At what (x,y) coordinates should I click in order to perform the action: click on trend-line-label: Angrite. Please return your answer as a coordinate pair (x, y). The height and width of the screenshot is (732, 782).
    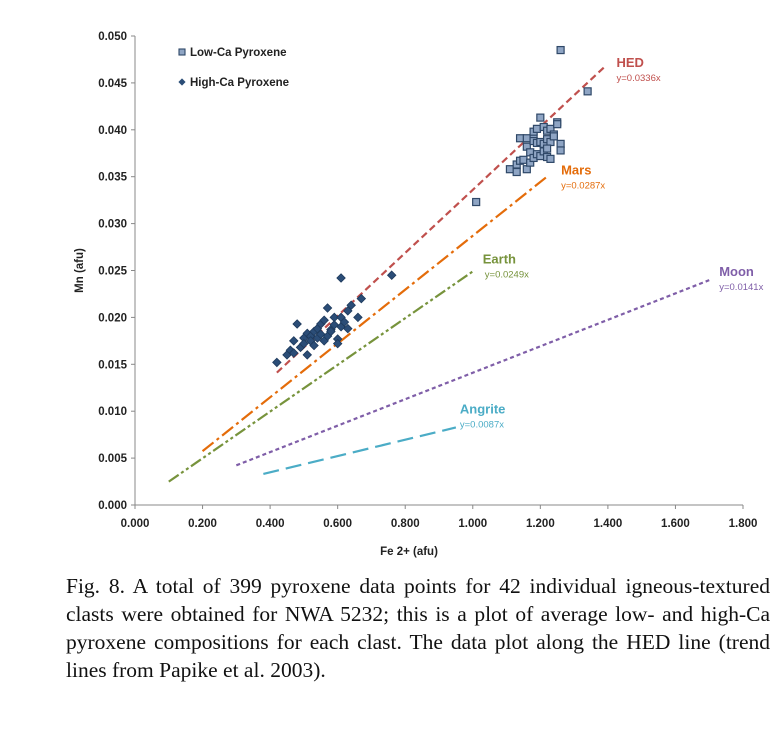
    Looking at the image, I should click on (483, 408).